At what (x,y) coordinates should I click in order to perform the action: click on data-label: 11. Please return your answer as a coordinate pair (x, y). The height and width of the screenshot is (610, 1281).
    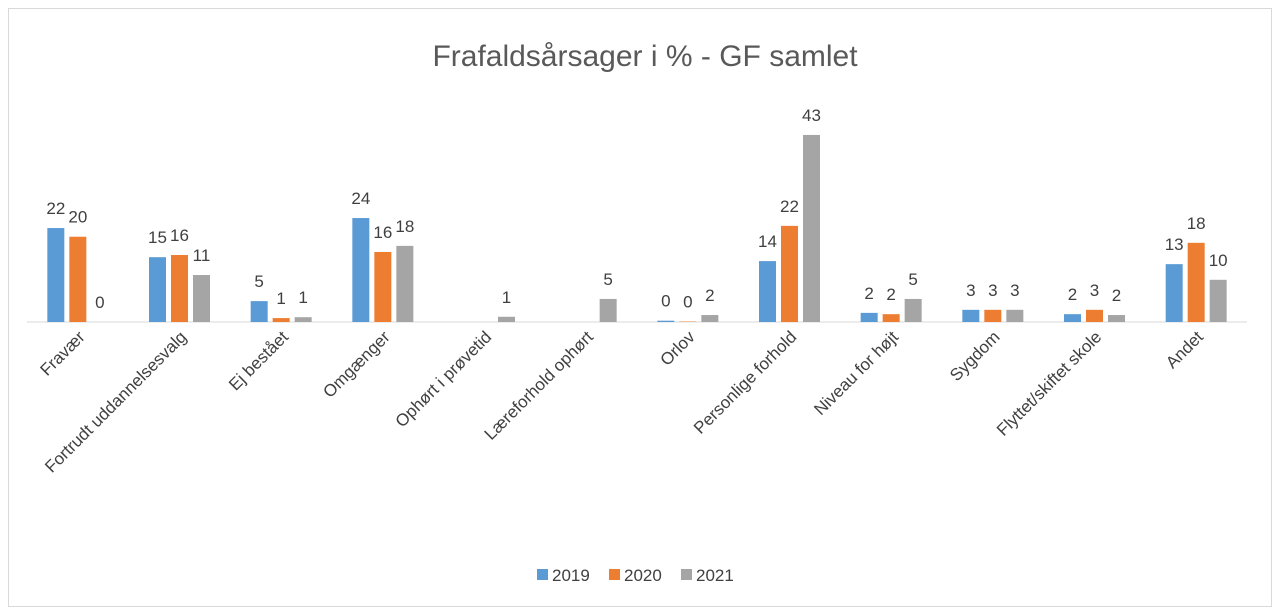
    Looking at the image, I should click on (202, 255).